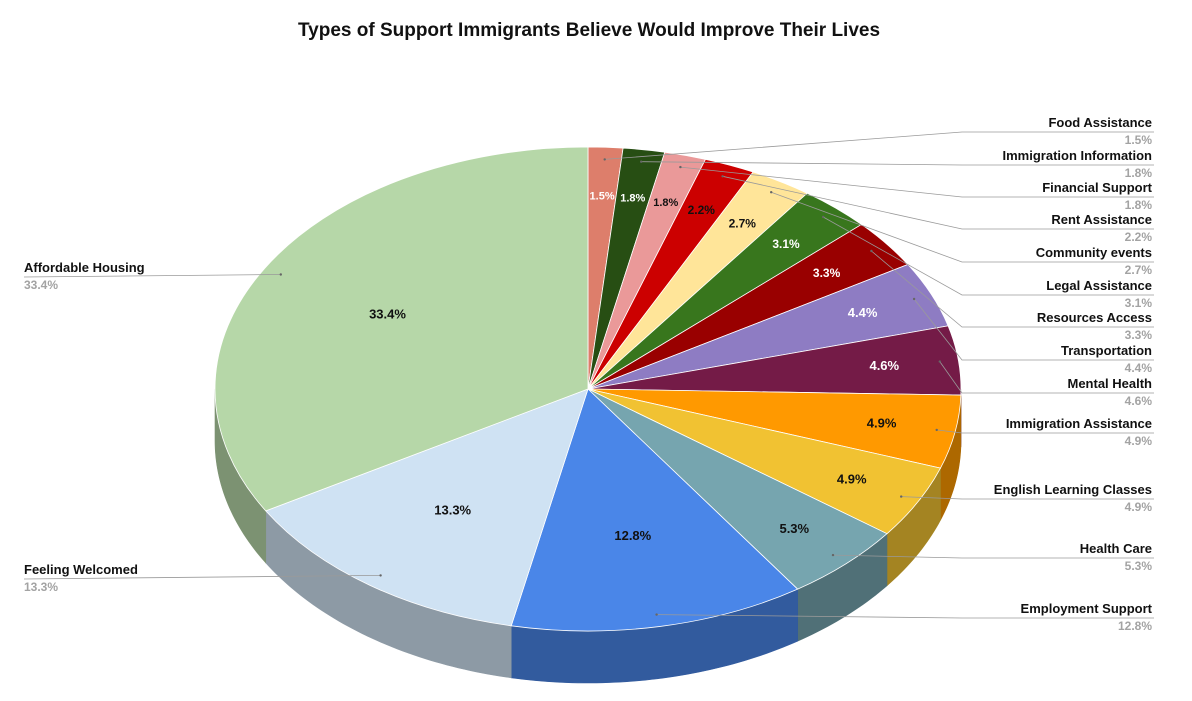 This screenshot has height=701, width=1192. What do you see at coordinates (1139, 368) in the screenshot?
I see `legend-percent: 4.4%` at bounding box center [1139, 368].